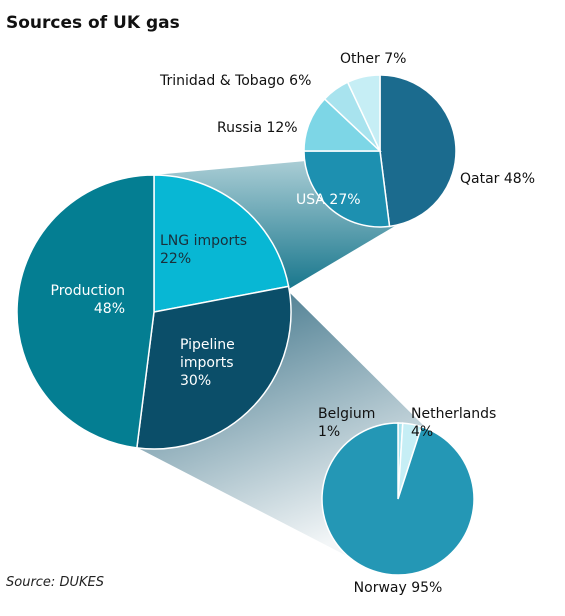 The height and width of the screenshot is (616, 565). What do you see at coordinates (328, 200) in the screenshot?
I see `lng-label-usa: USA 27%` at bounding box center [328, 200].